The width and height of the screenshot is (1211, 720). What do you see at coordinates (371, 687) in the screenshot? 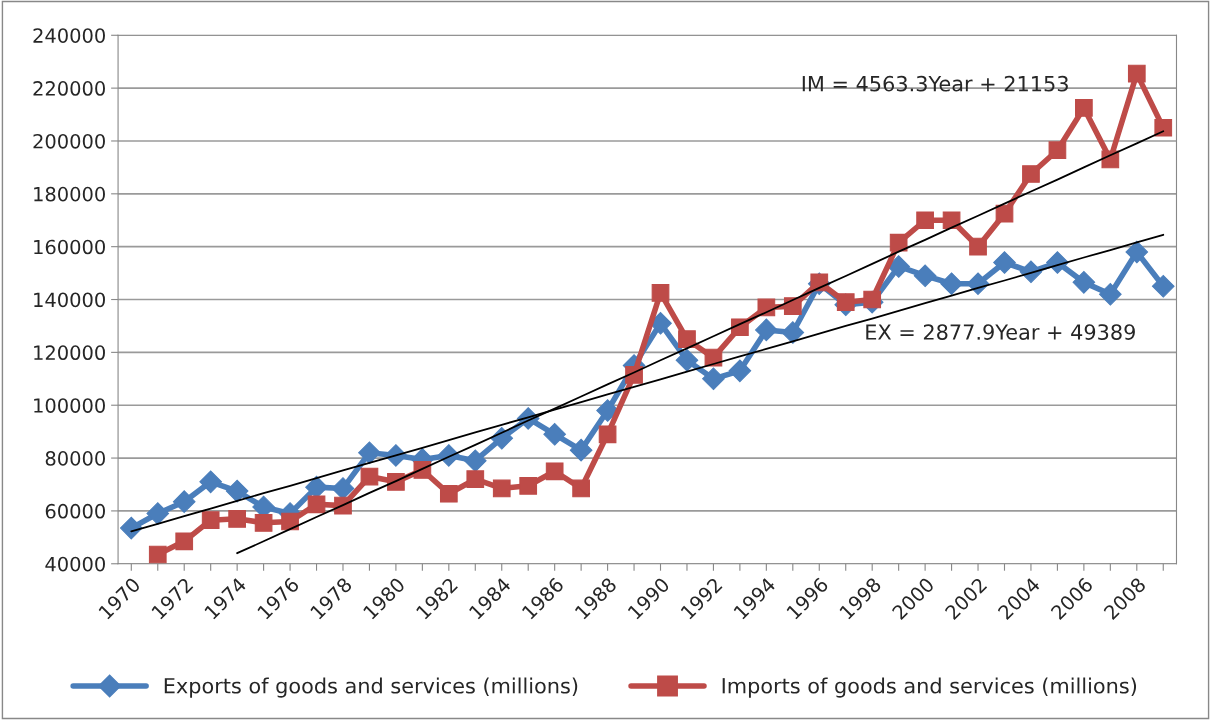
I see `legend-label: Exports of goods and services (millions)` at bounding box center [371, 687].